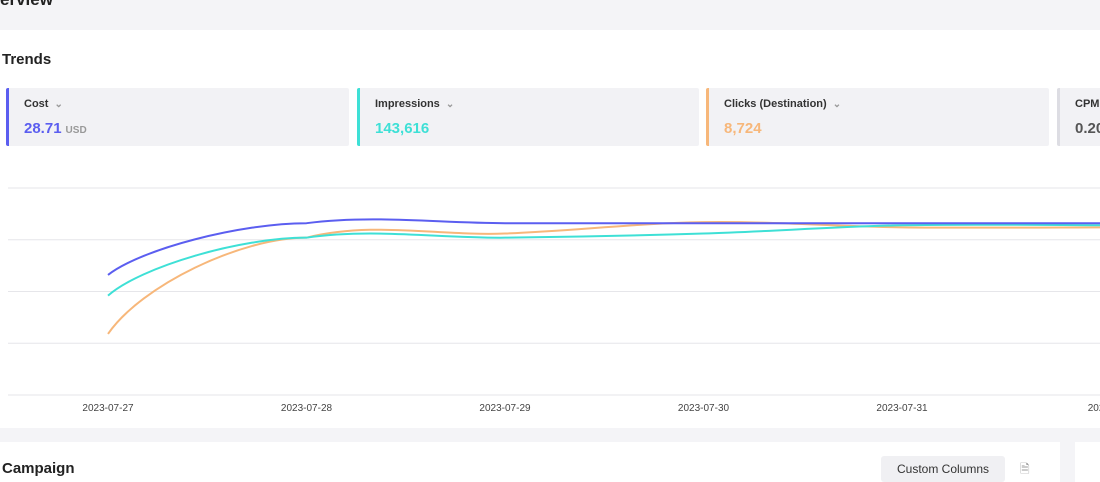 The height and width of the screenshot is (482, 1100). What do you see at coordinates (27, 59) in the screenshot?
I see `trends-title: Trends` at bounding box center [27, 59].